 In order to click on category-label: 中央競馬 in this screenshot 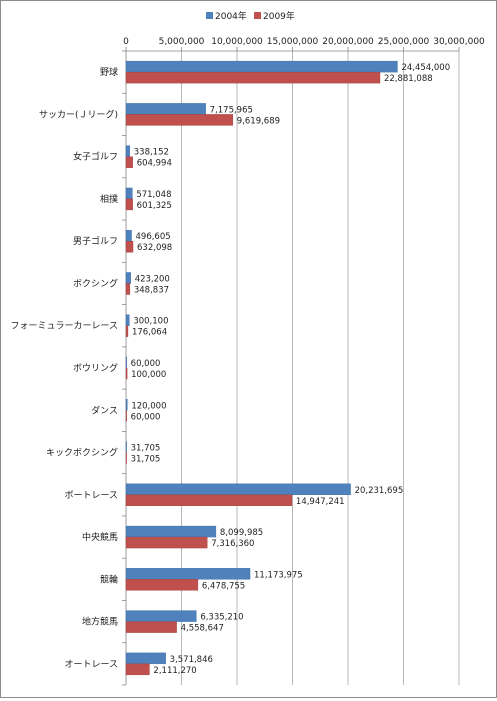, I will do `click(100, 537)`.